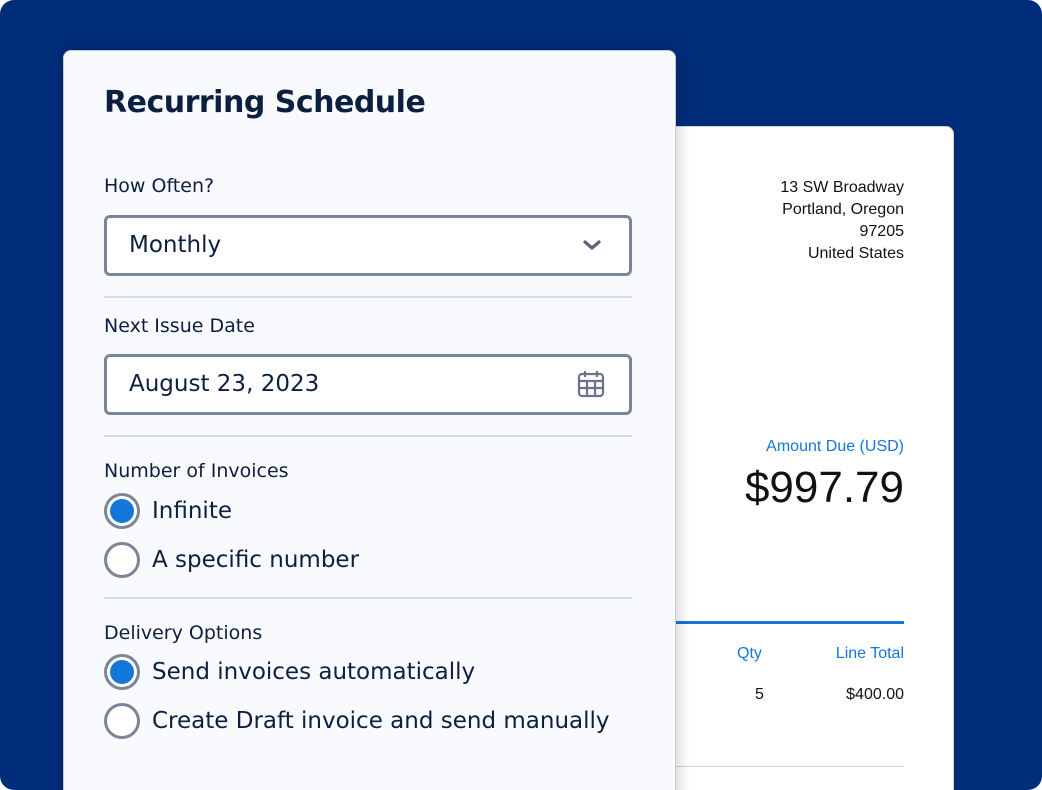  Describe the element at coordinates (591, 384) in the screenshot. I see `calendar-icon` at that location.